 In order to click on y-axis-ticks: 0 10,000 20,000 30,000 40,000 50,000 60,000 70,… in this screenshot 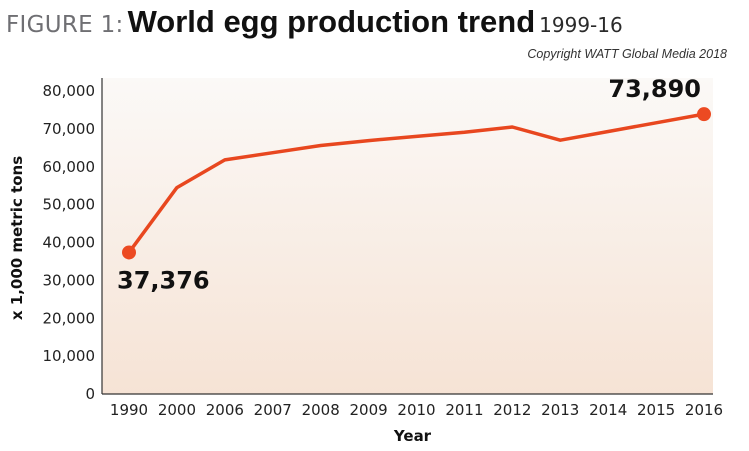, I will do `click(69, 242)`.